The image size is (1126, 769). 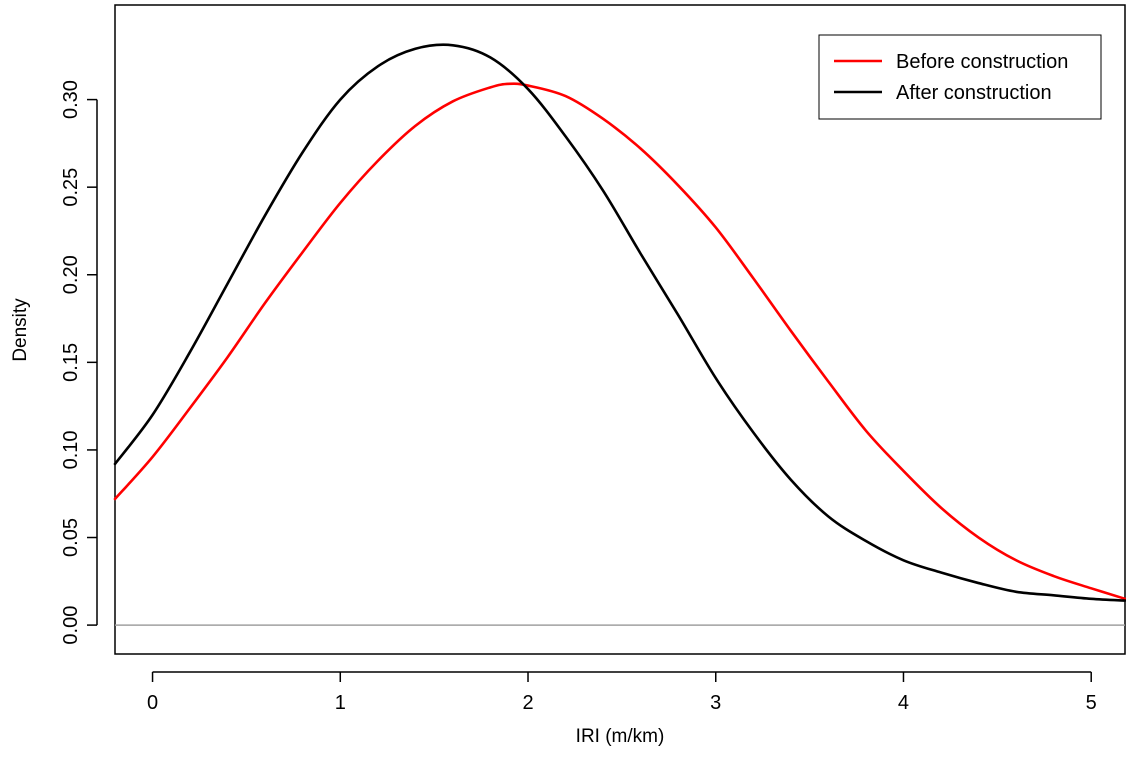 What do you see at coordinates (71, 187) in the screenshot?
I see `y-tick-label: 0.25` at bounding box center [71, 187].